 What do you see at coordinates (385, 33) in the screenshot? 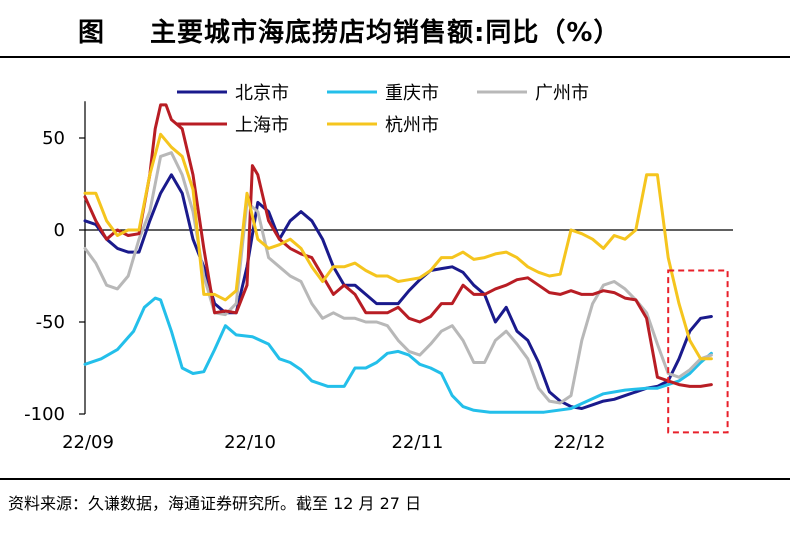
I see `chart-title: 主要城市海底捞店均销售额:同比（%）` at bounding box center [385, 33].